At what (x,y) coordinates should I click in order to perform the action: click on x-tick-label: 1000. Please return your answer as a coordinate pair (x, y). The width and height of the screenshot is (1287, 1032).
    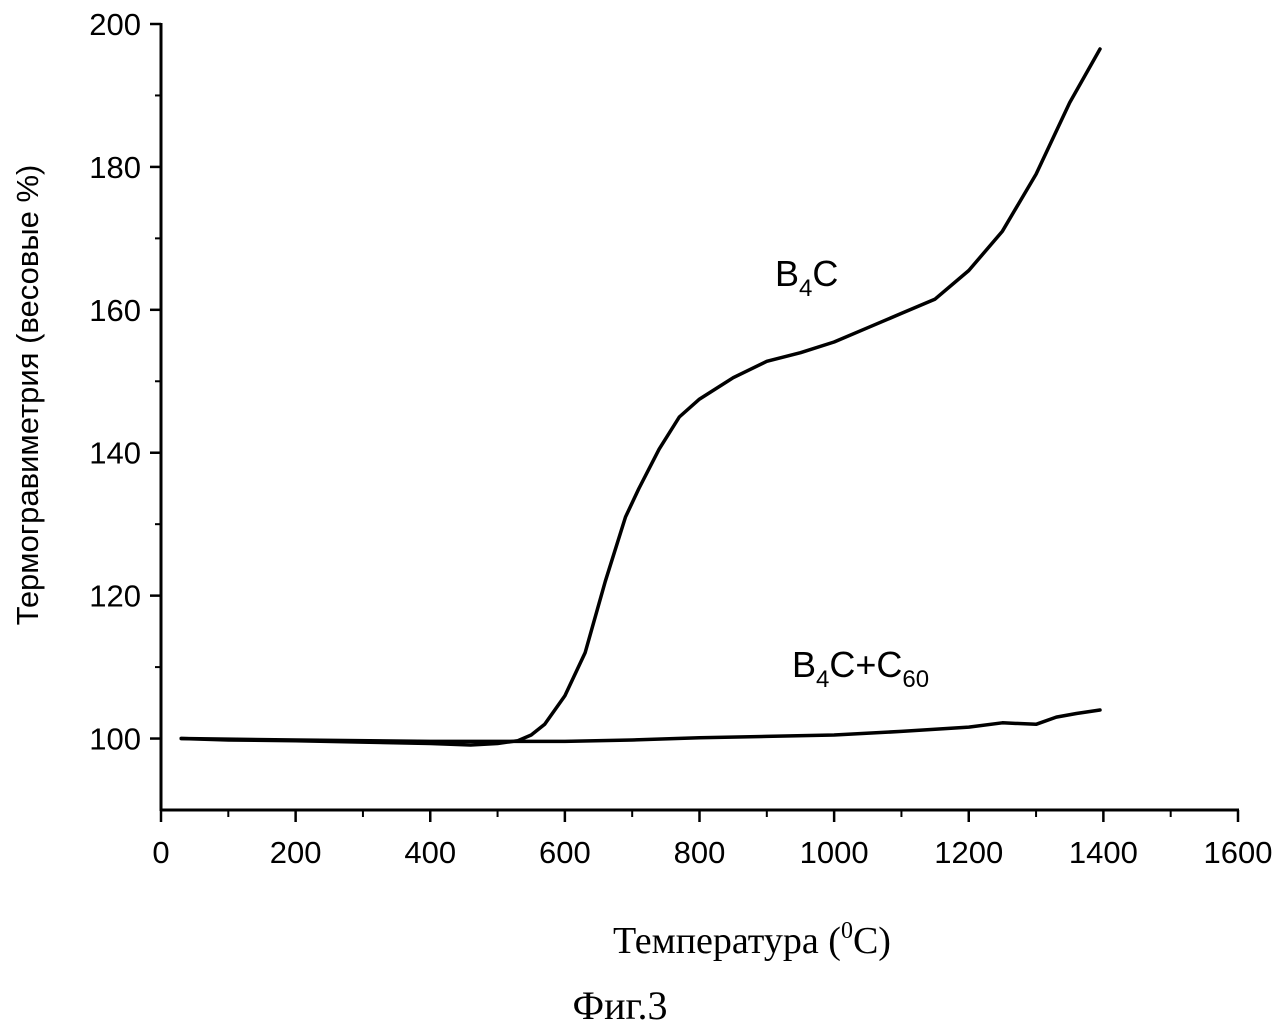
    Looking at the image, I should click on (834, 852).